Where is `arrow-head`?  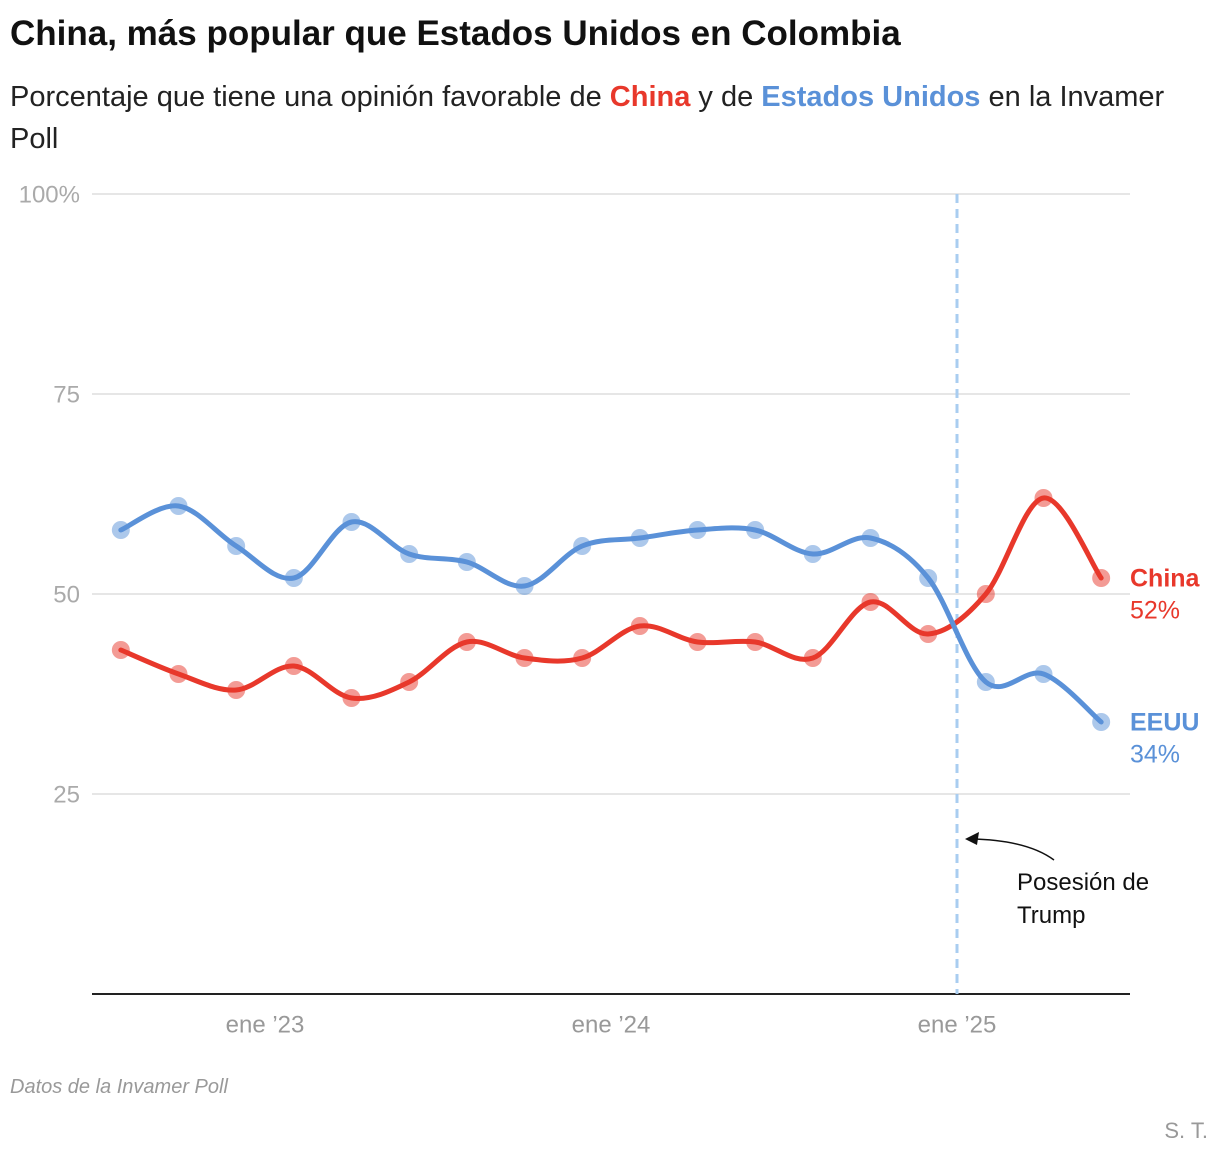 arrow-head is located at coordinates (972, 838).